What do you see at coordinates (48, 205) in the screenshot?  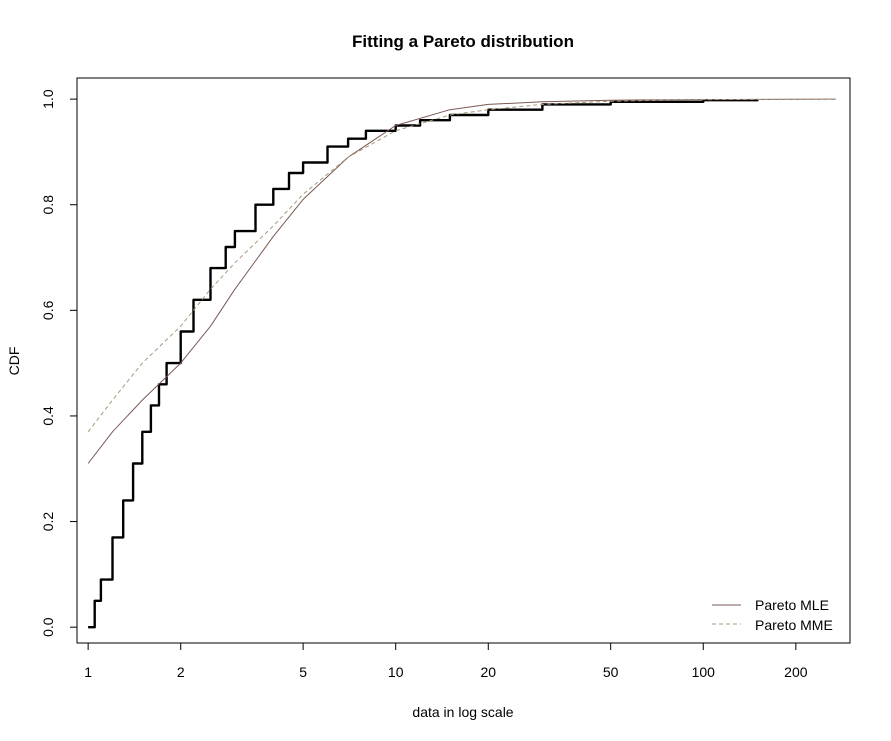 I see `y-tick-label: 0.8` at bounding box center [48, 205].